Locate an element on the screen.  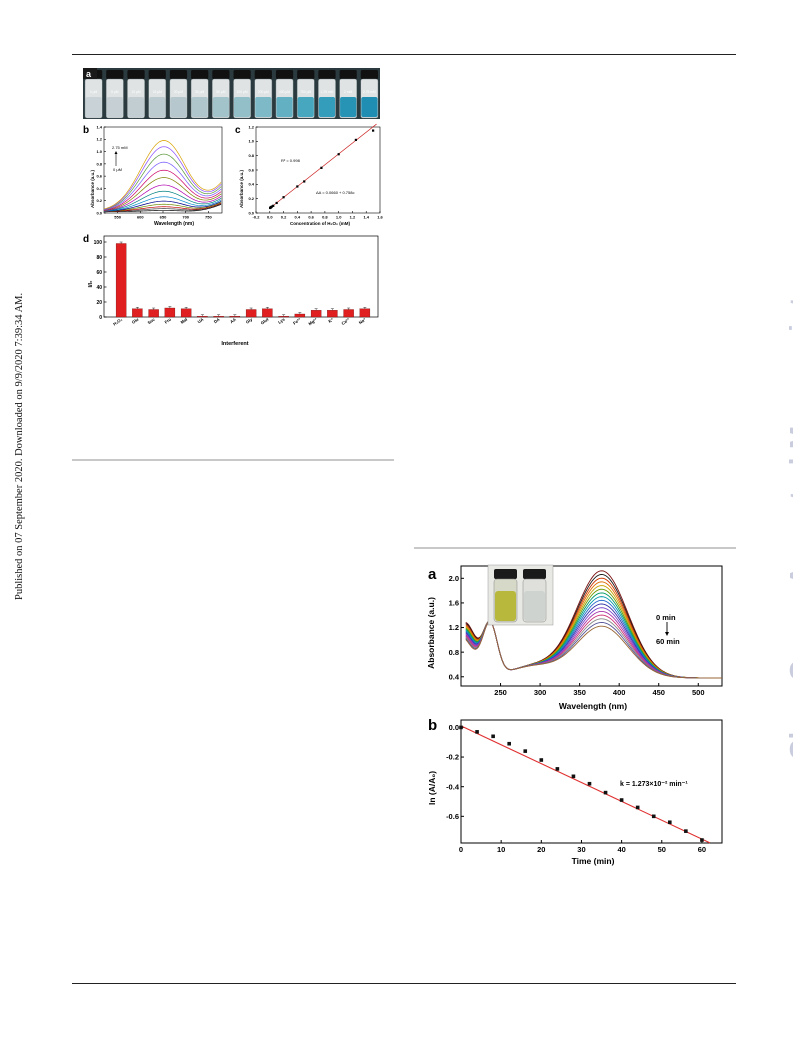
vial-label: 30 μM is located at coordinates (199, 92).